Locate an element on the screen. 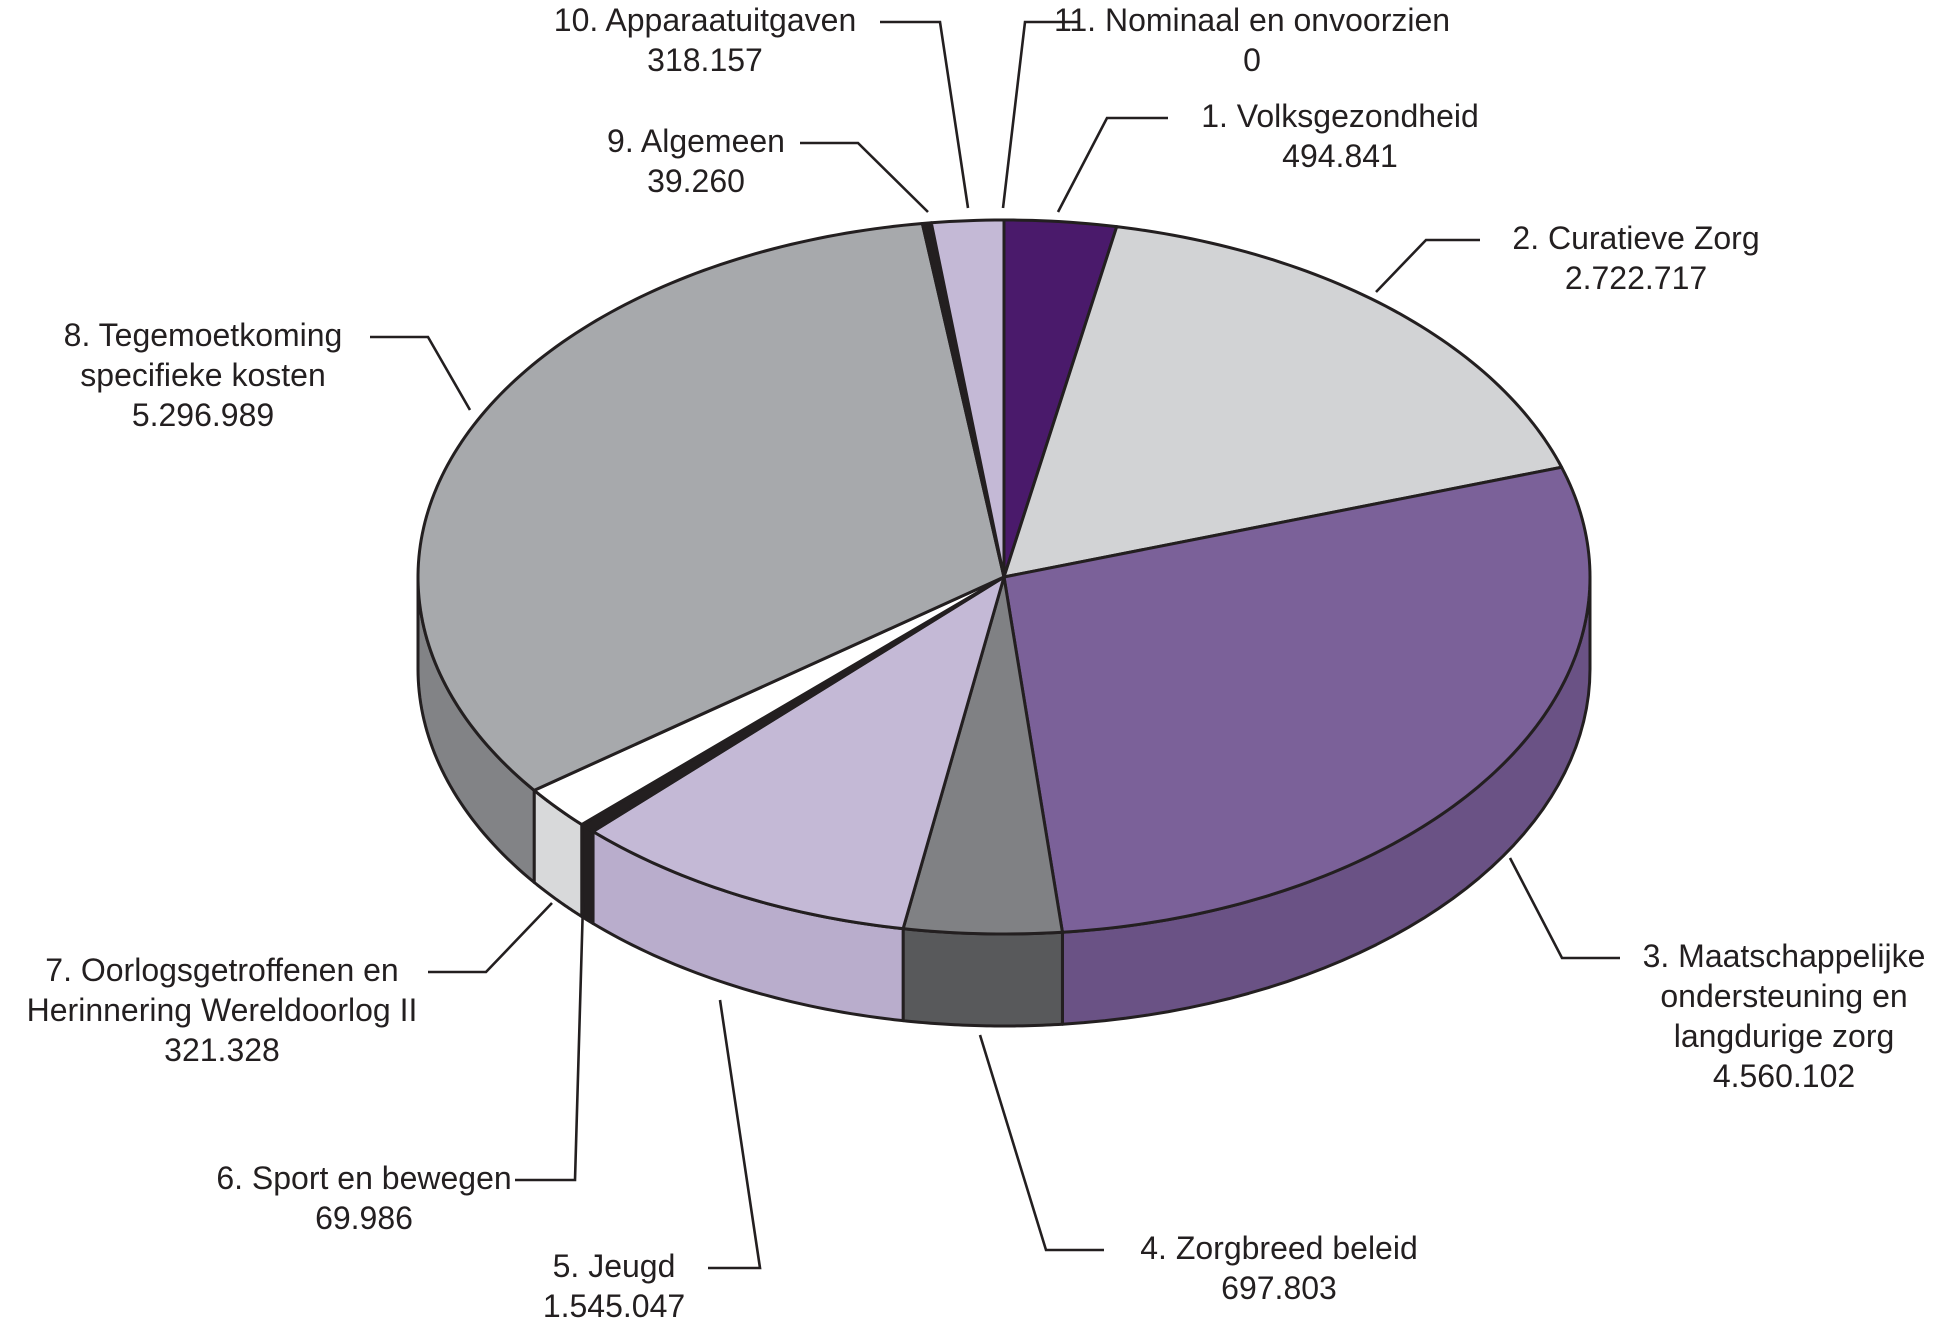  slice-label-line: 10. Apparaatuitgaven is located at coordinates (705, 20).